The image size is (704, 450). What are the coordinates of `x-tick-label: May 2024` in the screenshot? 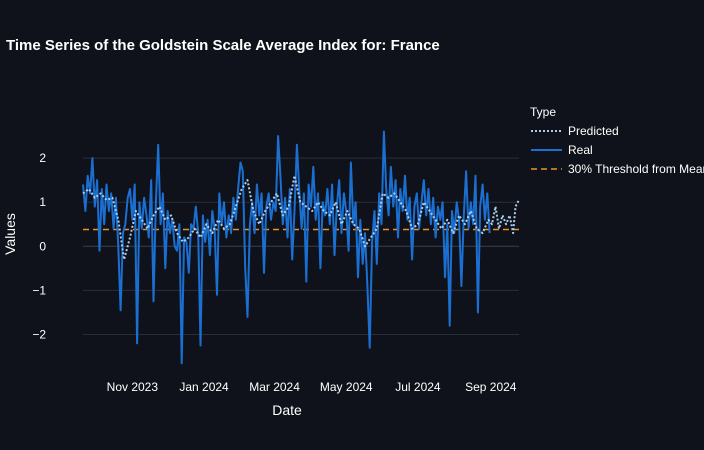 It's located at (346, 387).